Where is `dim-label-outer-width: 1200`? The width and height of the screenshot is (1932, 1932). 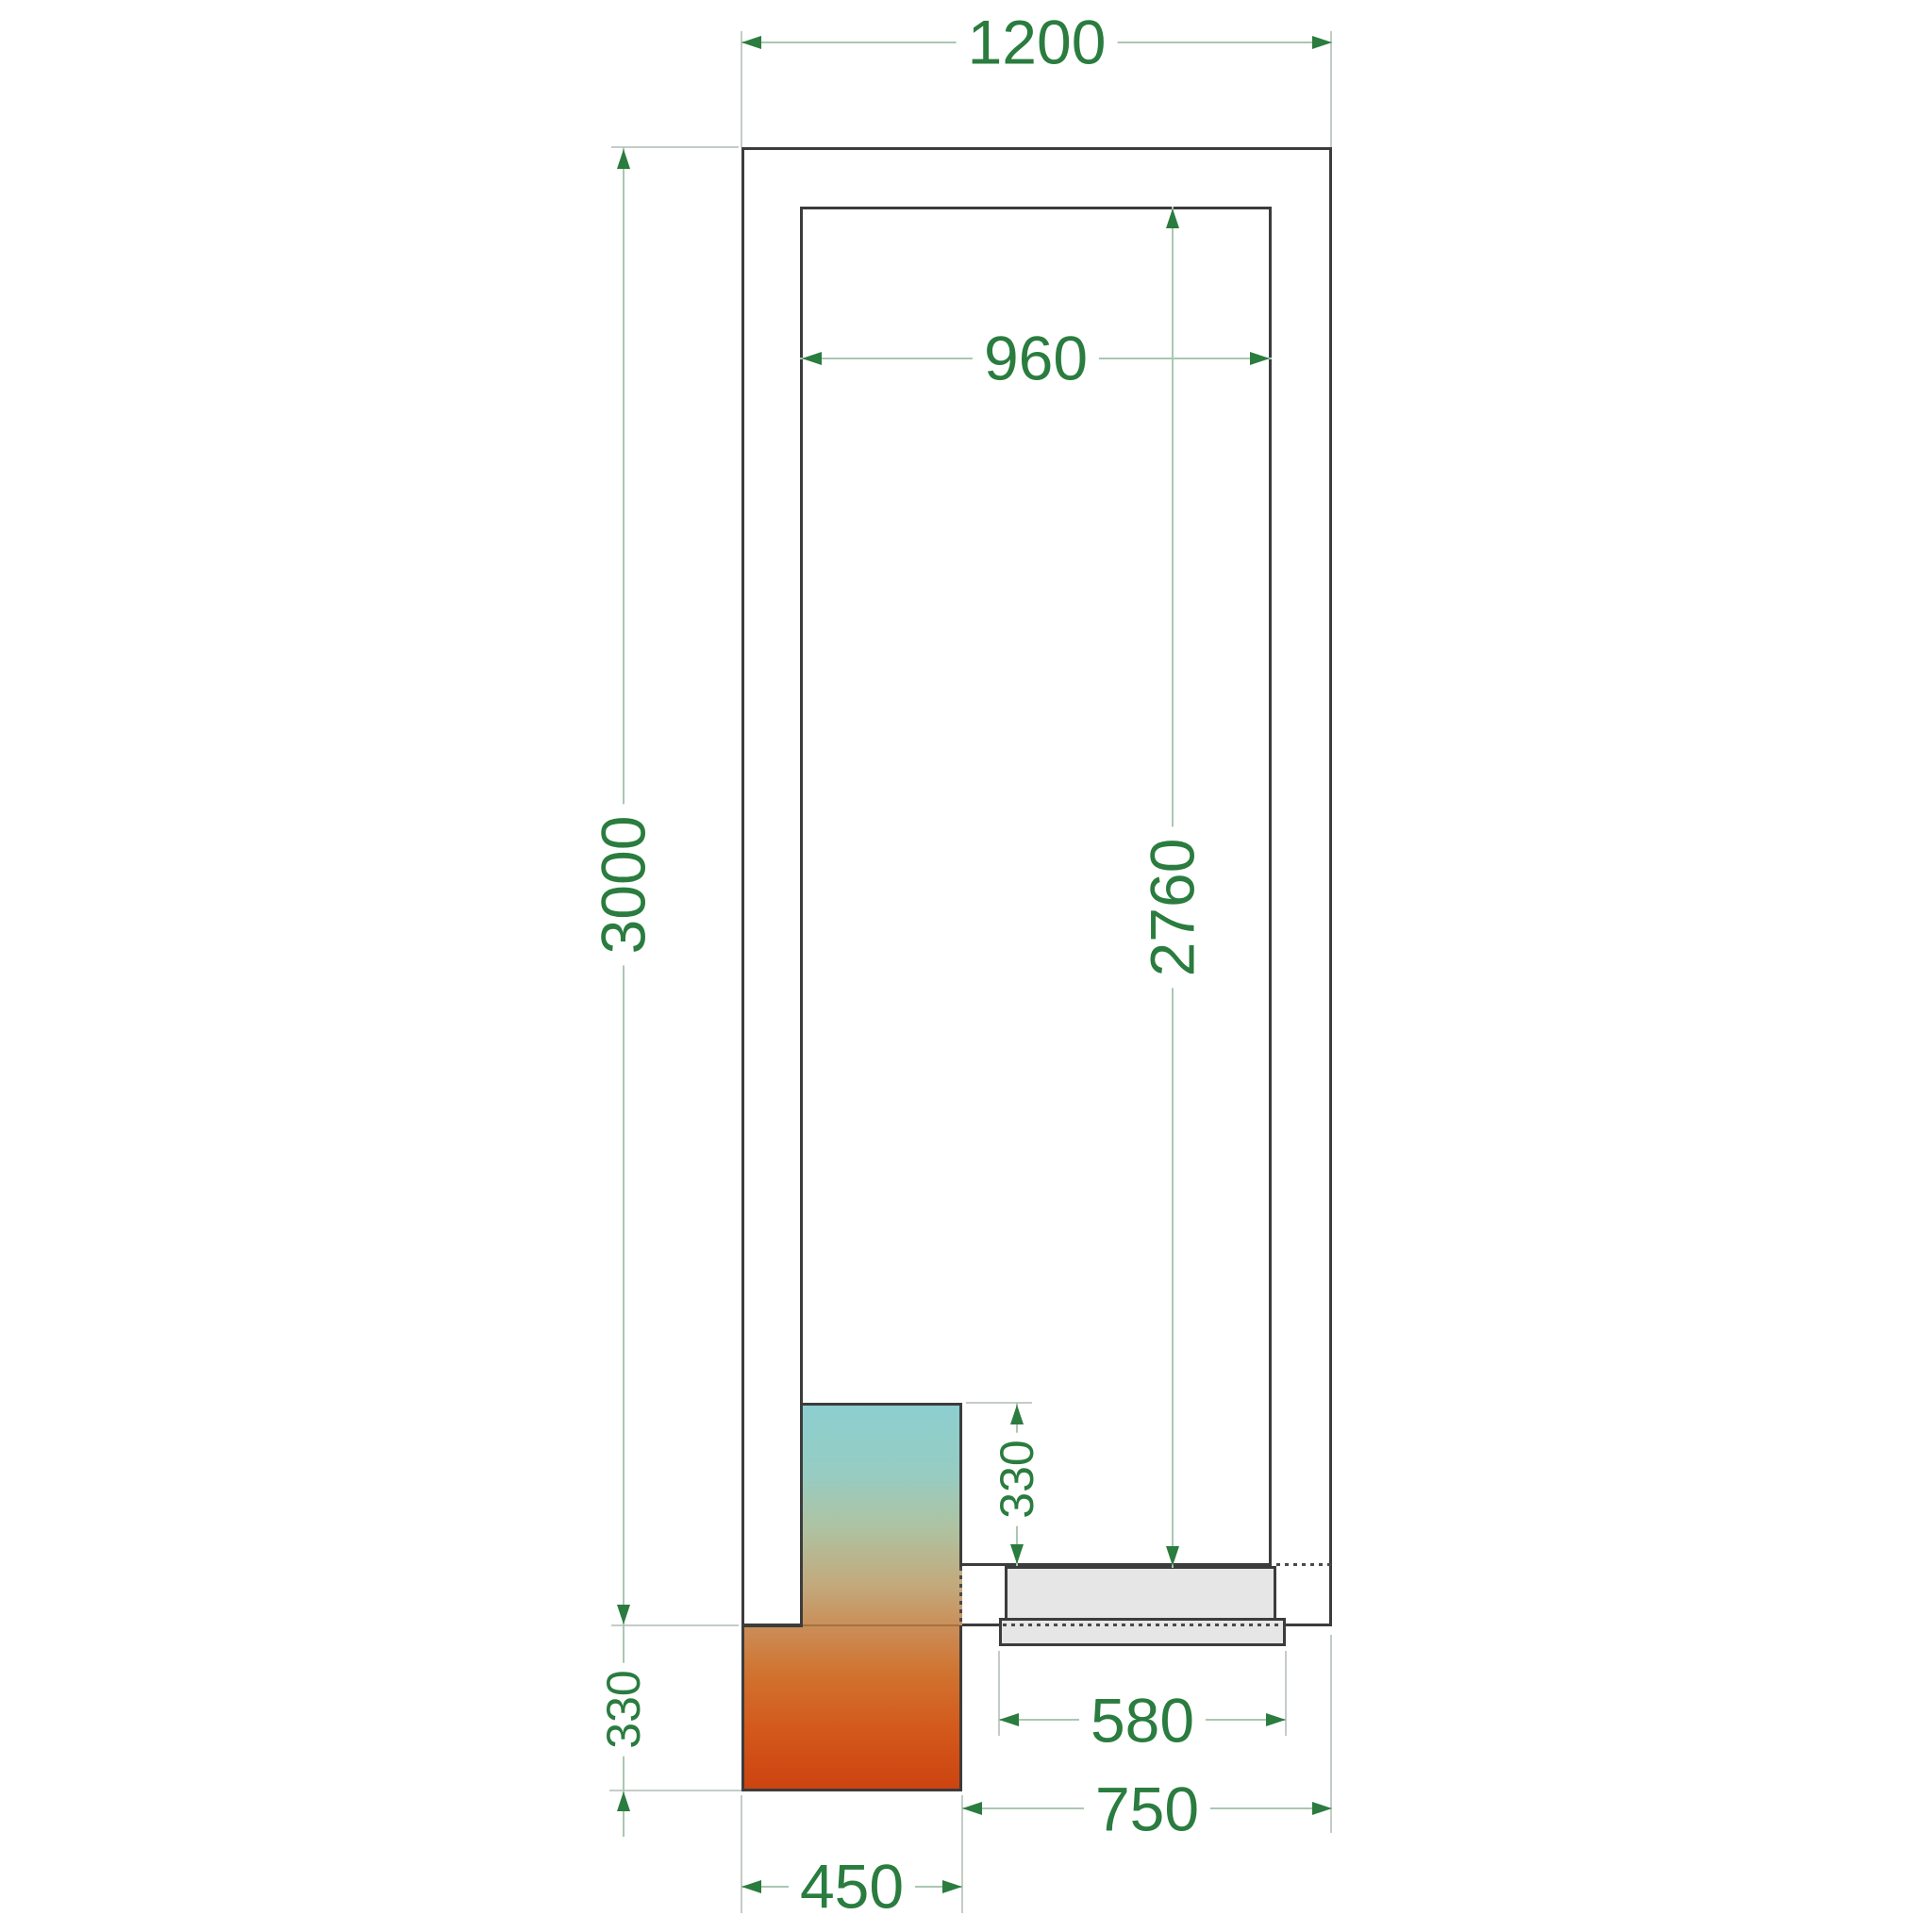 dim-label-outer-width: 1200 is located at coordinates (1037, 42).